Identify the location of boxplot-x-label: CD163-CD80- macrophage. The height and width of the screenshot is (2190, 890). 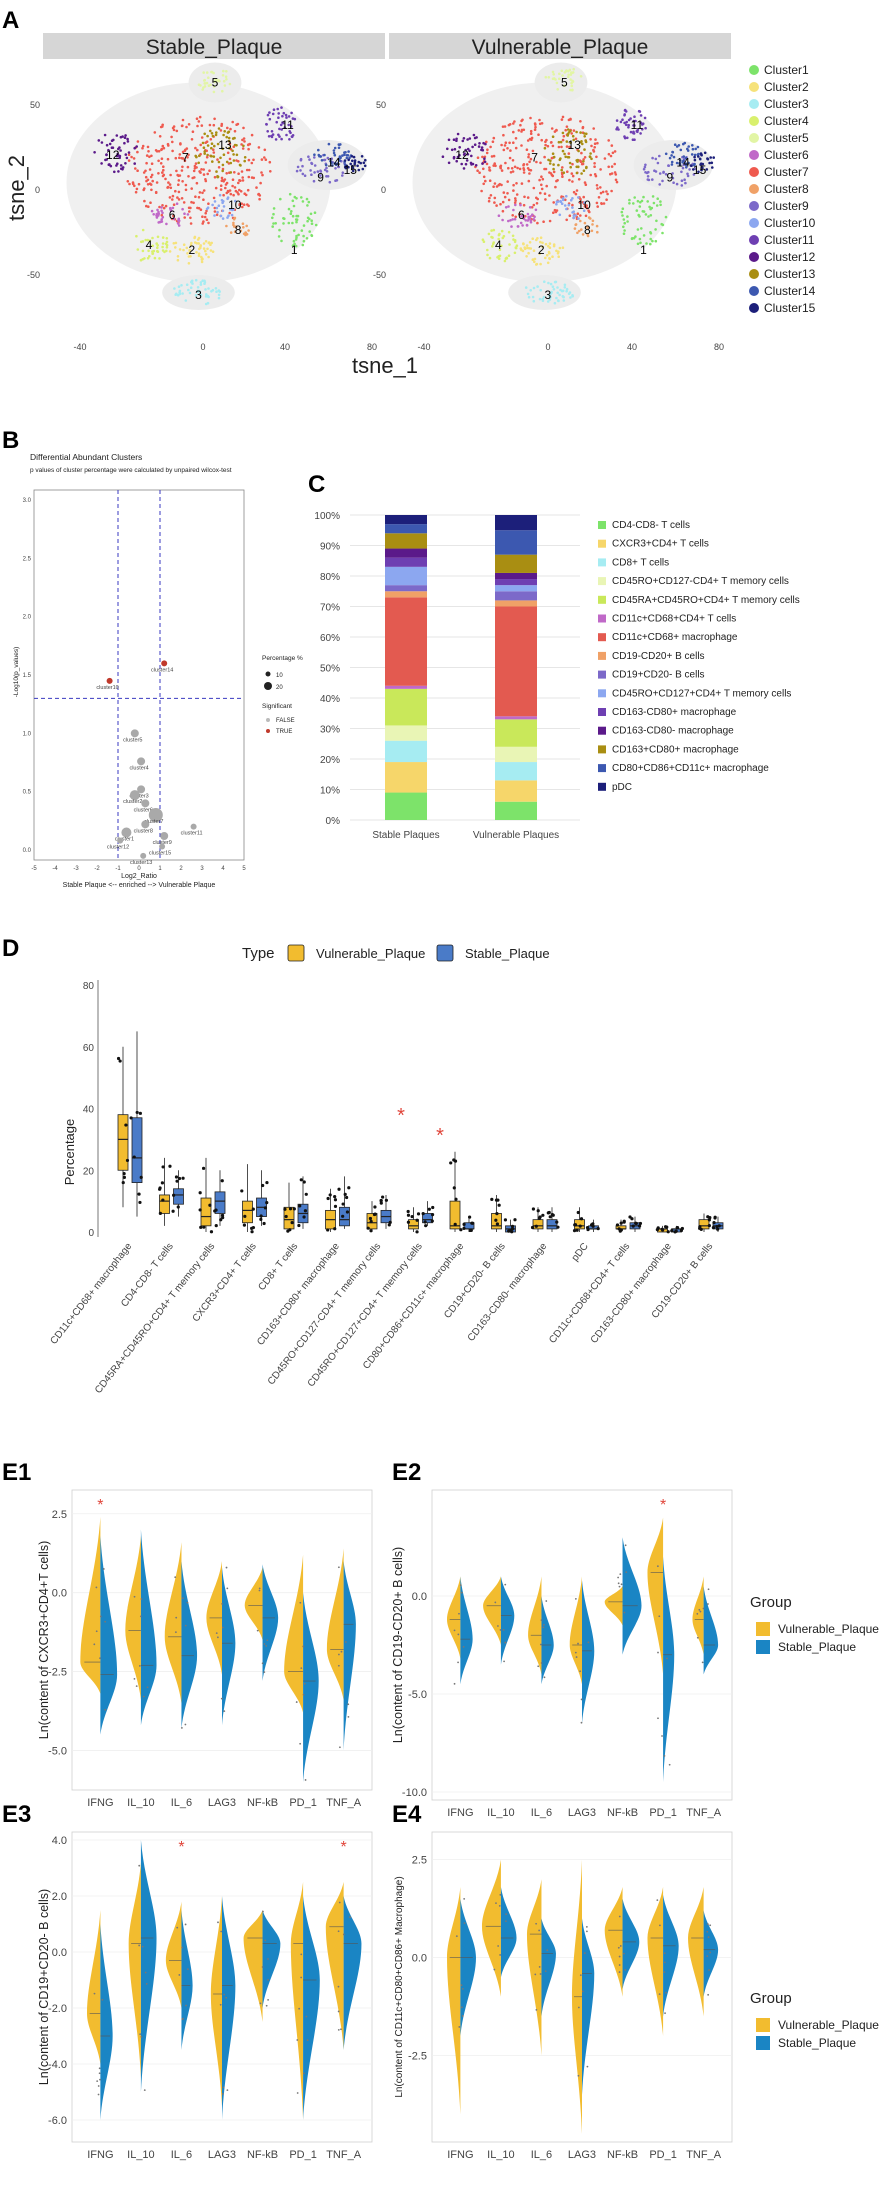
(508, 1292).